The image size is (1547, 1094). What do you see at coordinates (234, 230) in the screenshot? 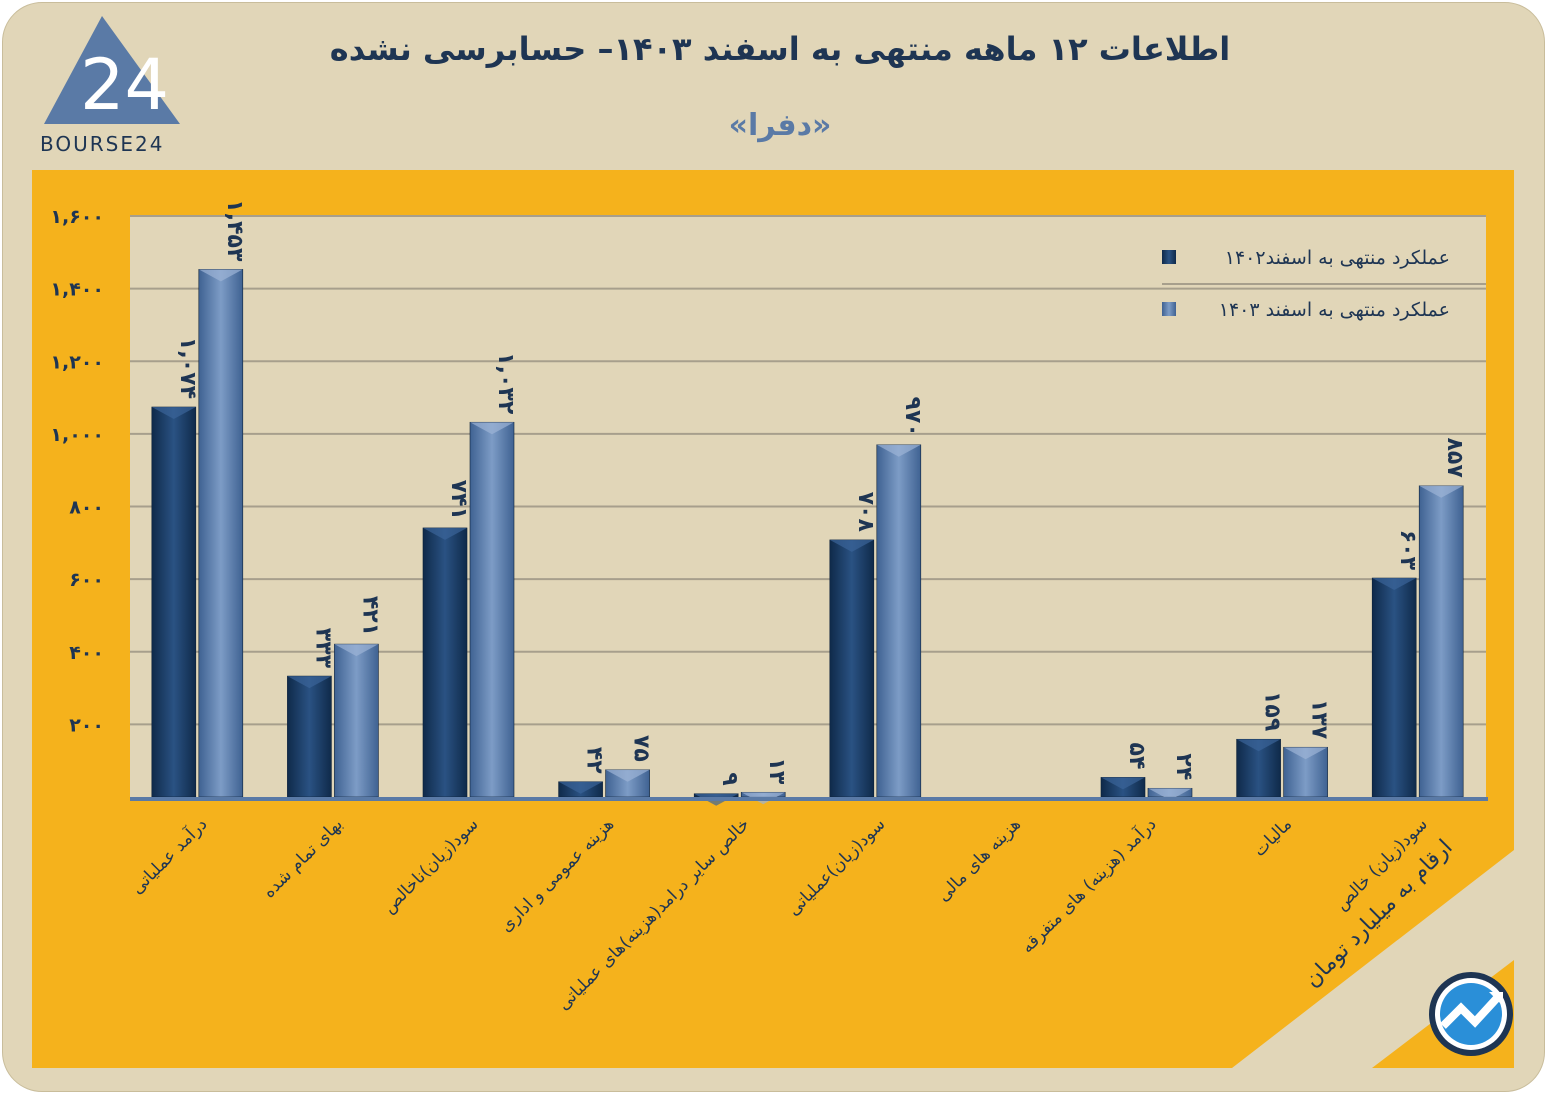
I see `data-label: ۱,۴۵۳` at bounding box center [234, 230].